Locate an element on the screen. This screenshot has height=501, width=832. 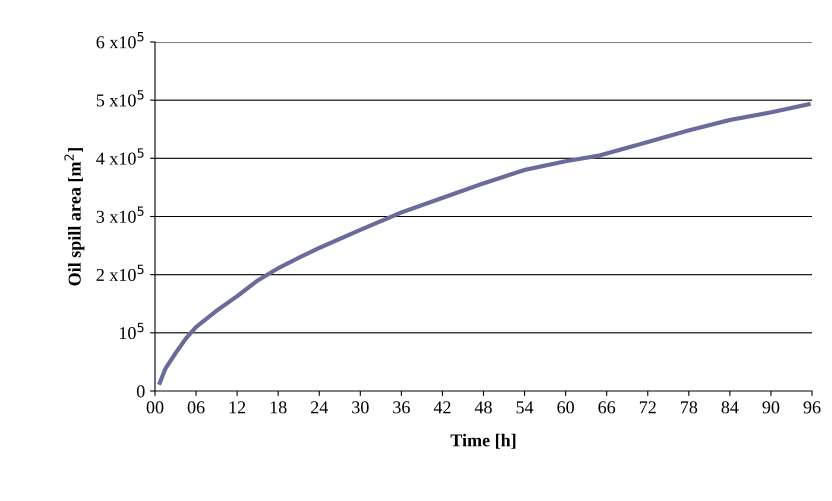
y-tick-label: 6 x10$^{5}$ is located at coordinates (120, 40).